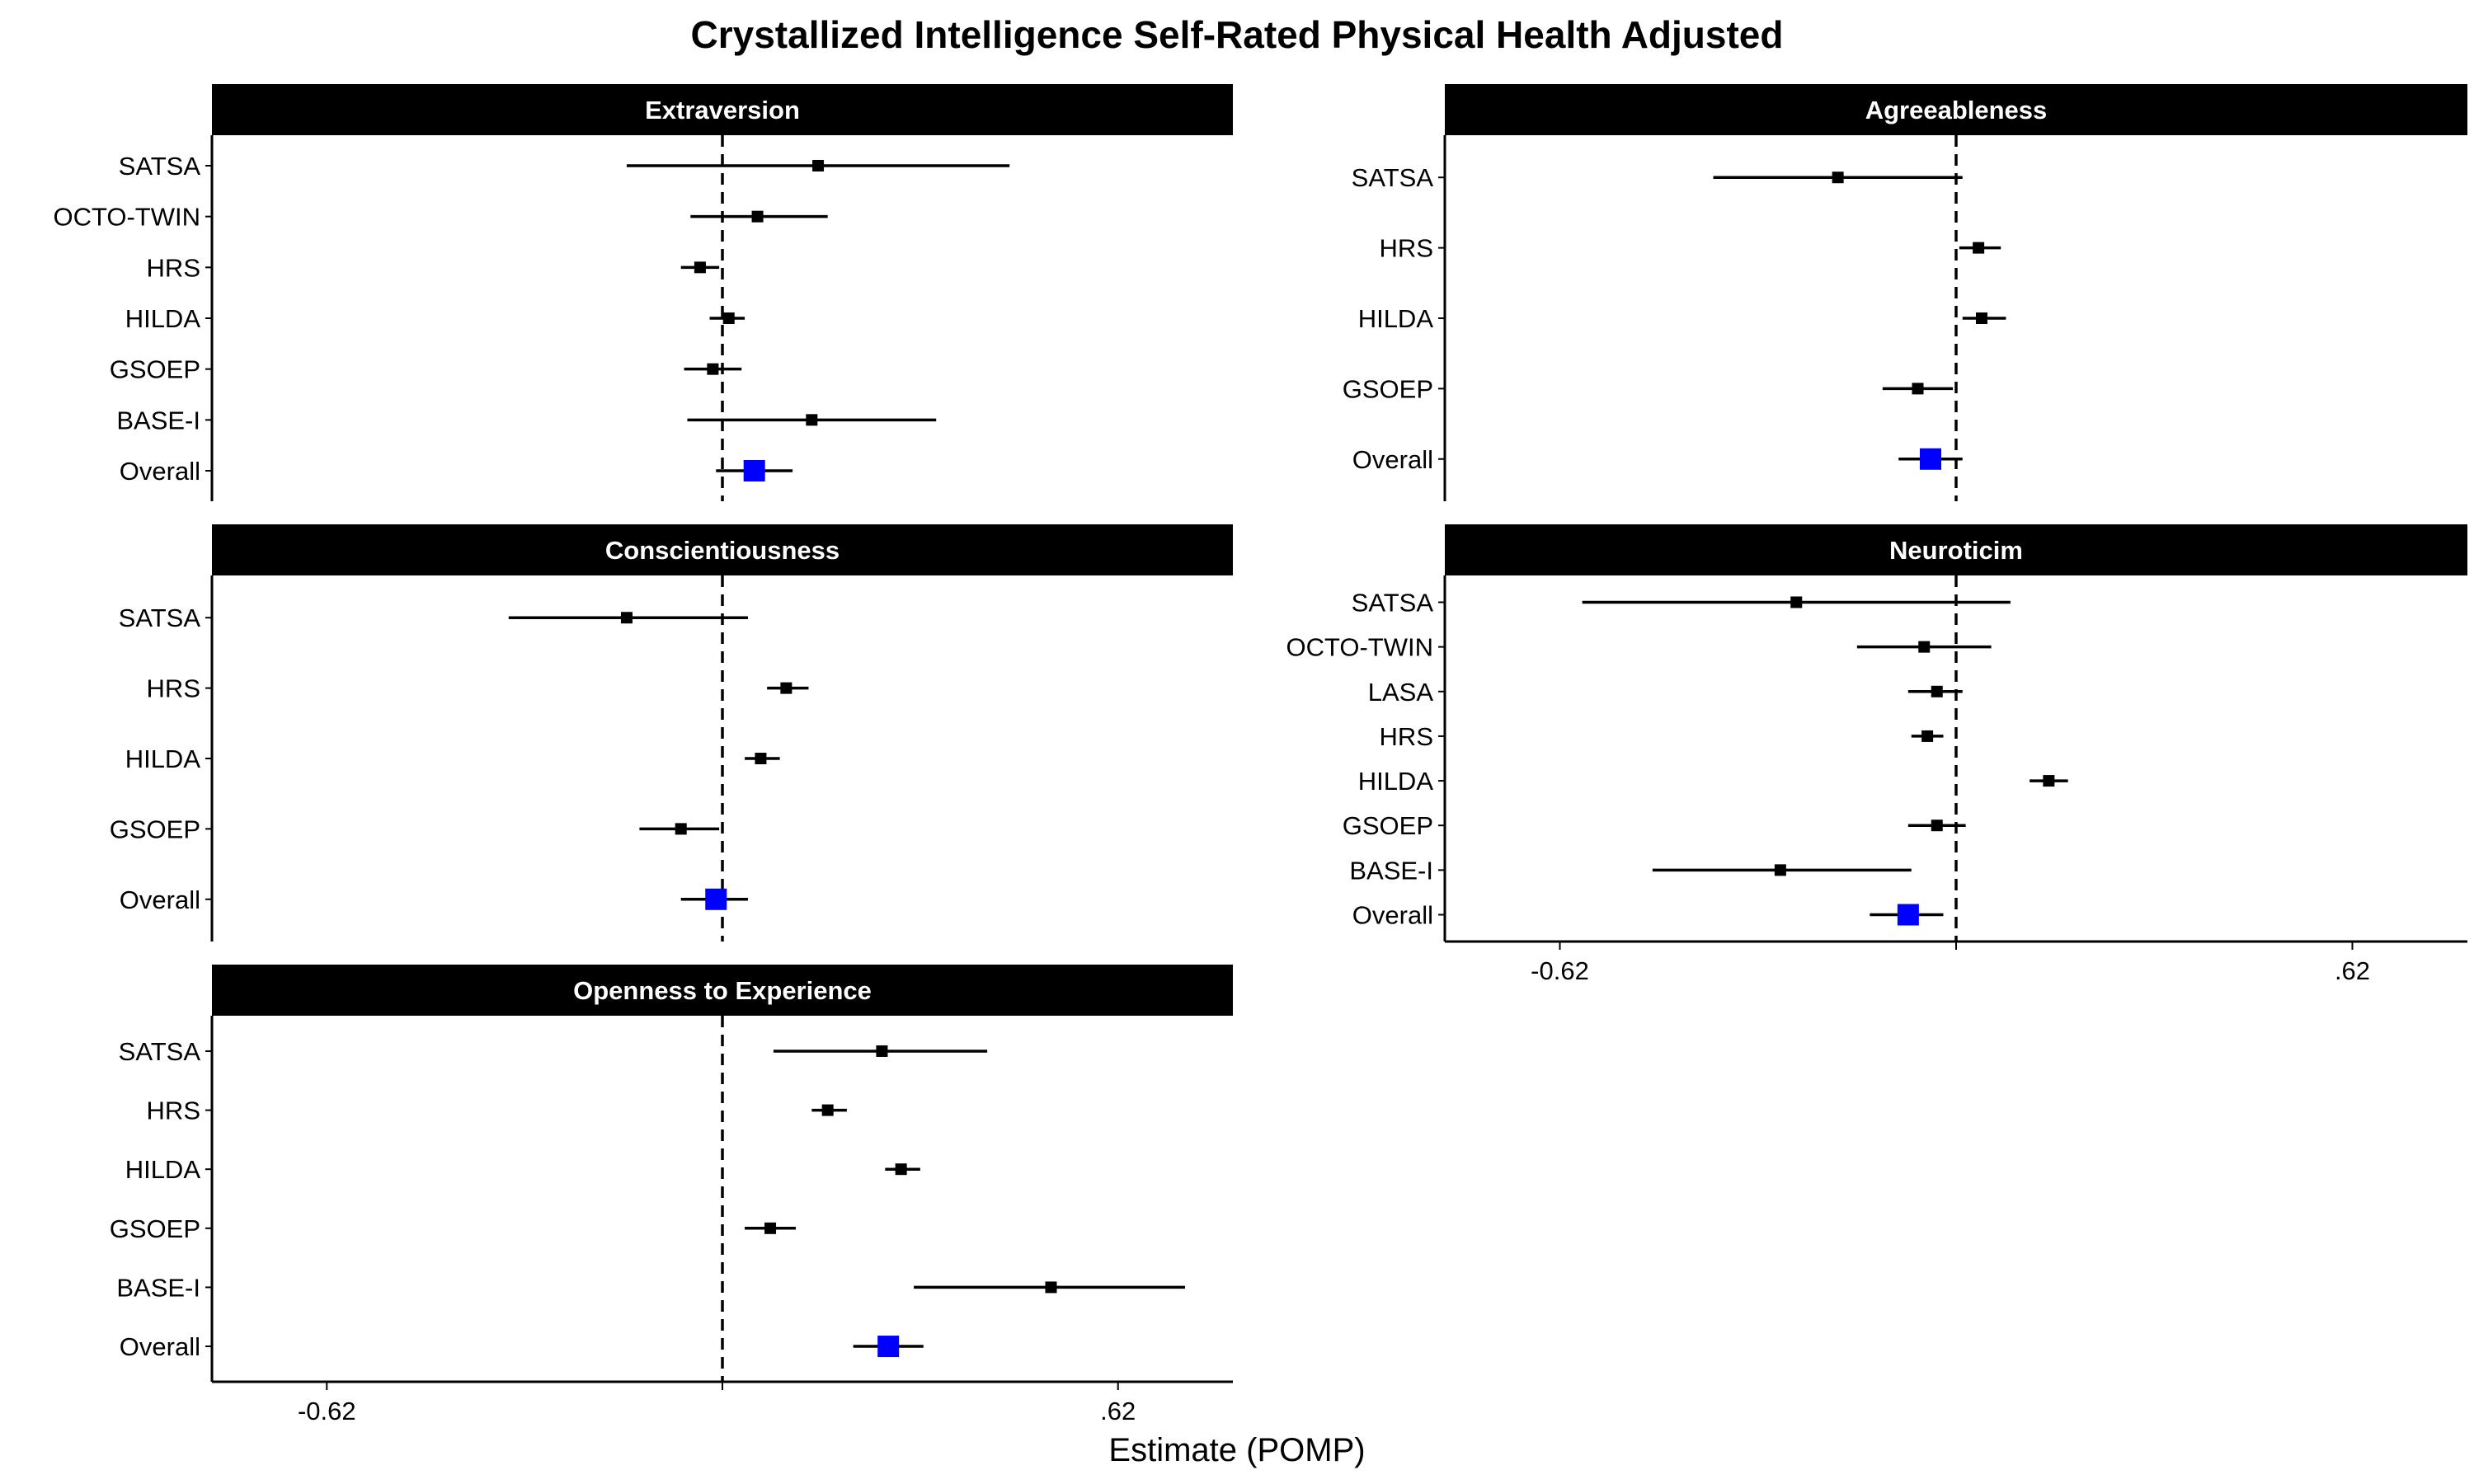 The image size is (2474, 1484). I want to click on facet-strip-label: Agreeableness, so click(1956, 110).